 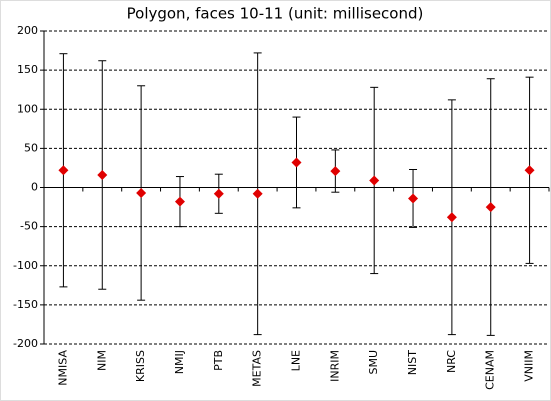 I want to click on x-tick-label: LNE, so click(x=296, y=360).